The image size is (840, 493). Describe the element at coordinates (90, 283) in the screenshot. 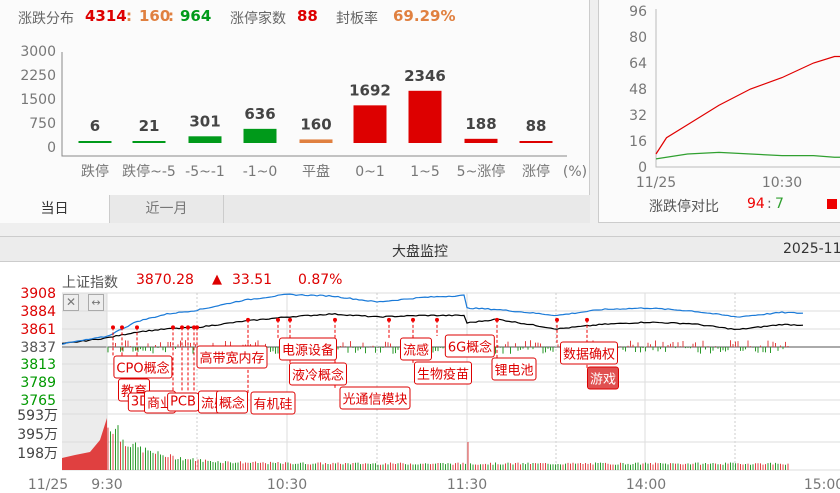

I see `index-name: 上证指数` at that location.